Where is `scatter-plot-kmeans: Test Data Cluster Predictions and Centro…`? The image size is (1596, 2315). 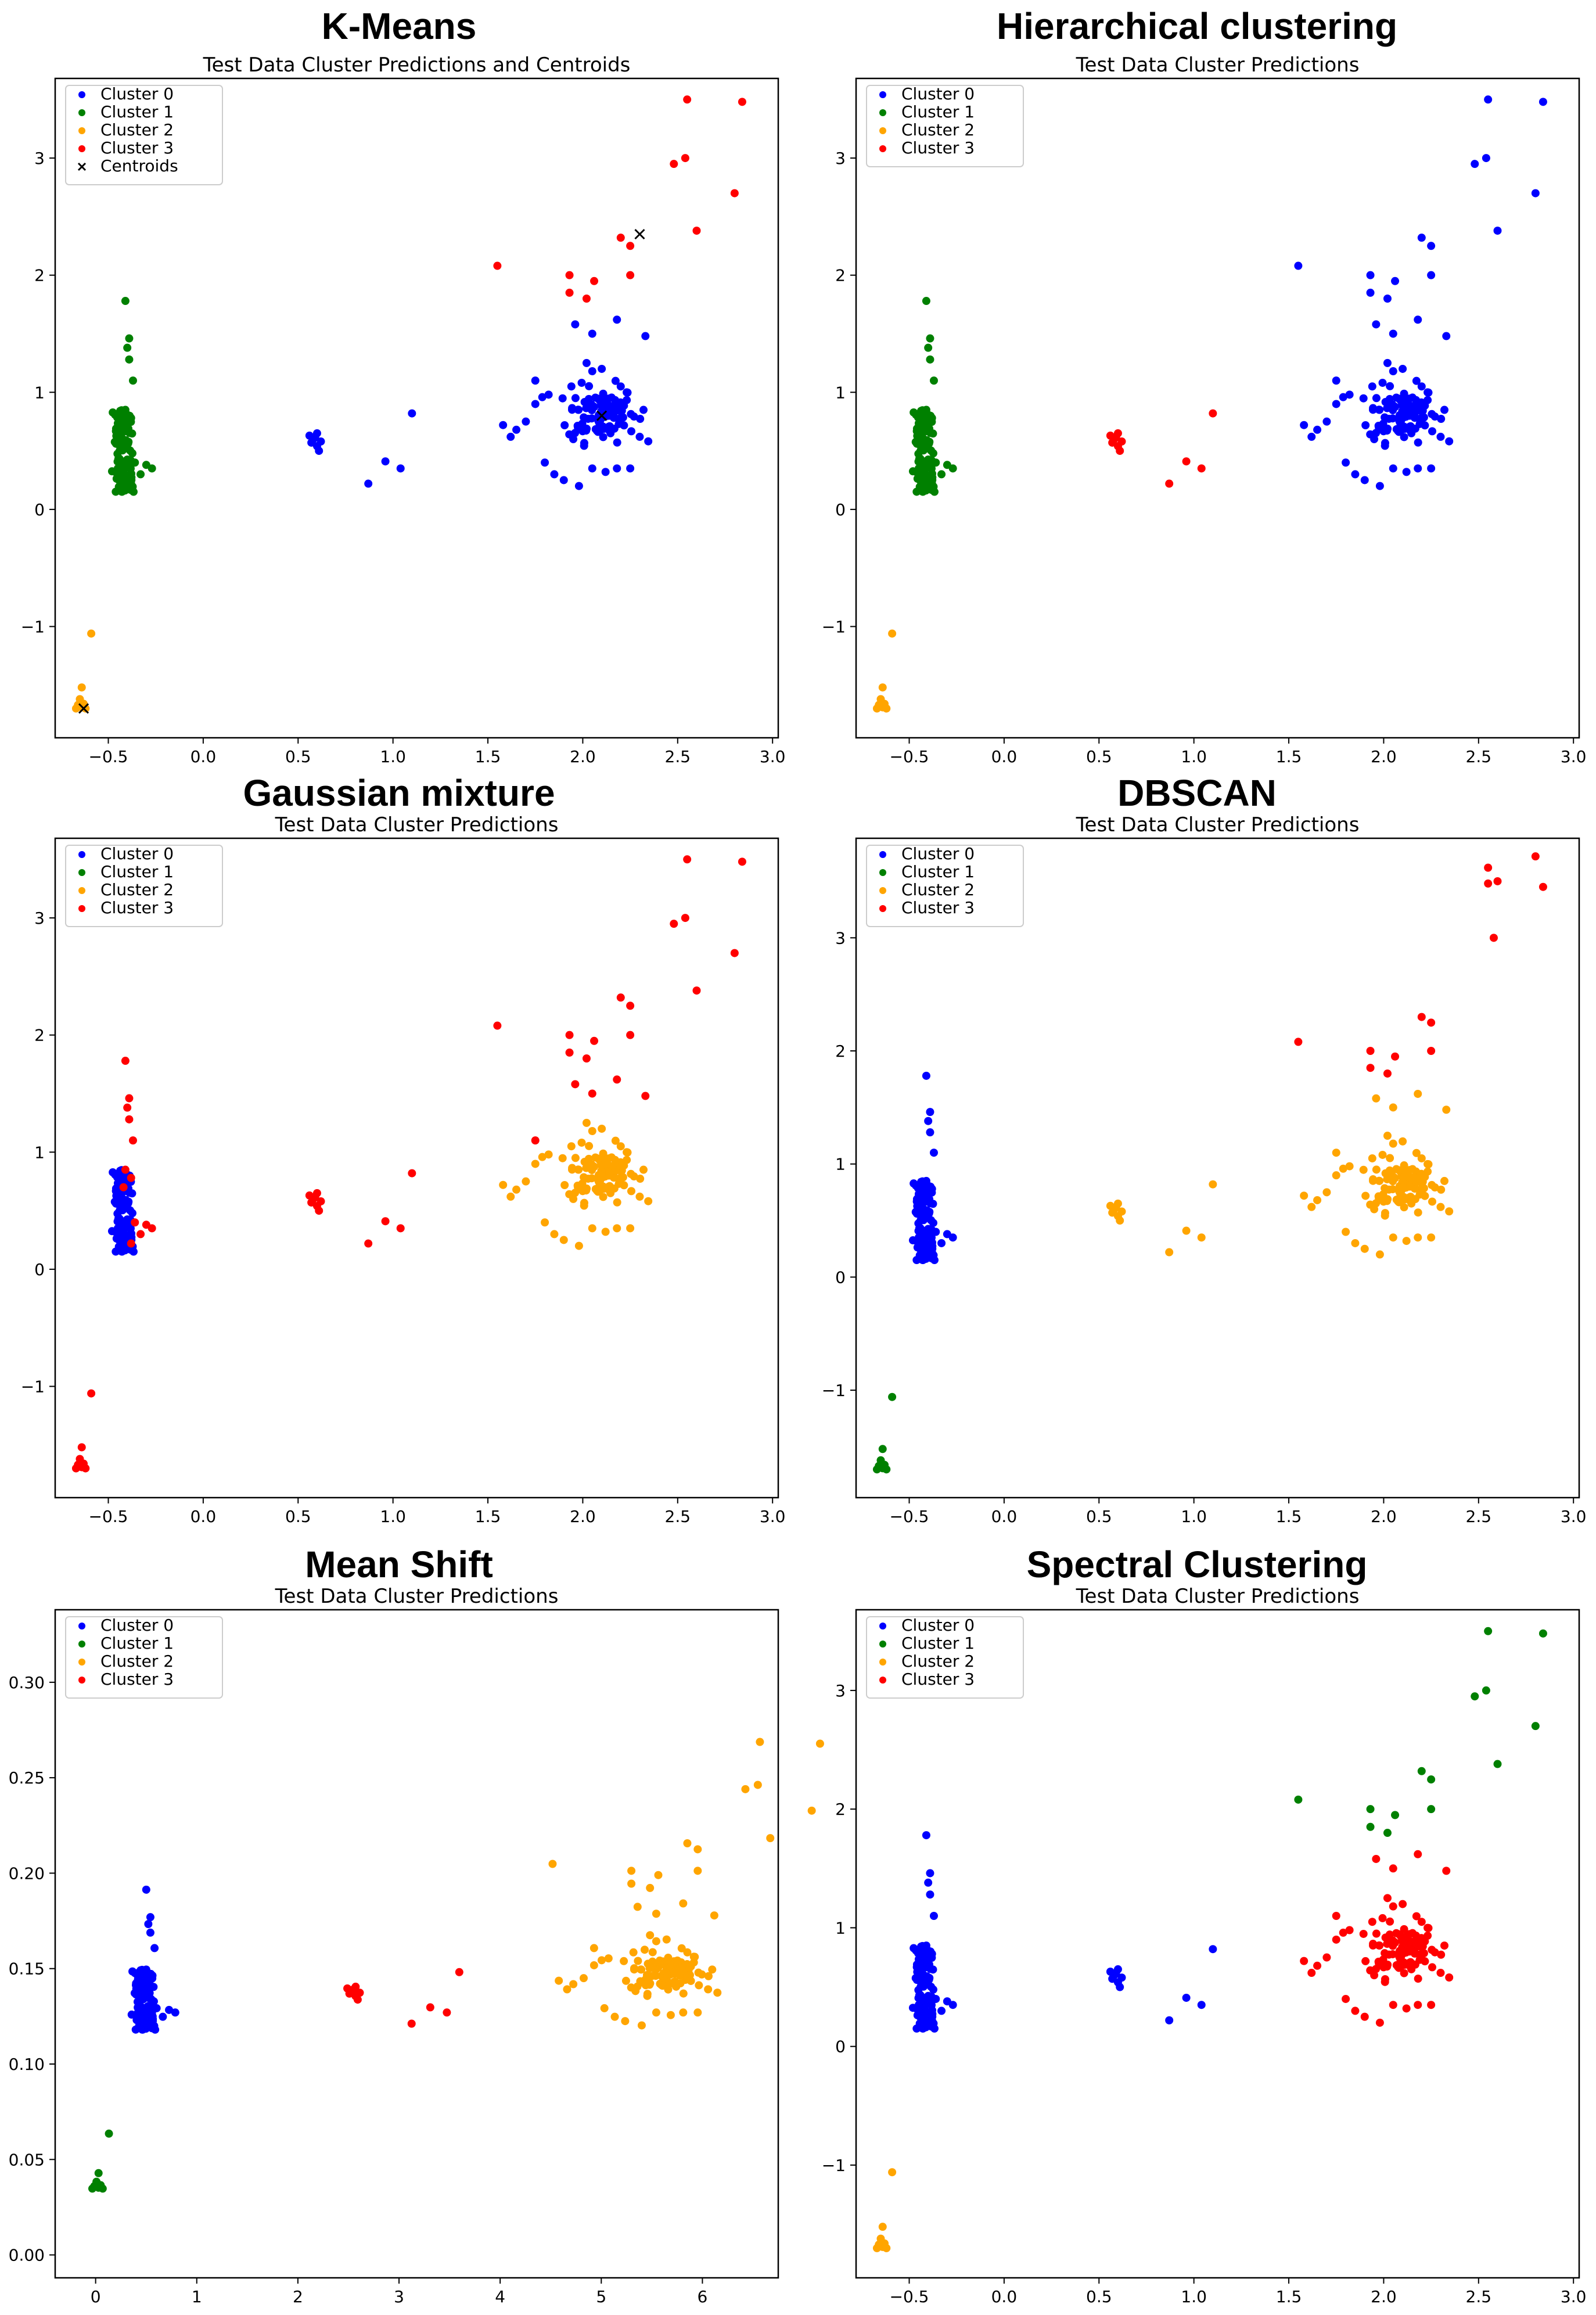 scatter-plot-kmeans: Test Data Cluster Predictions and Centro… is located at coordinates (404, 409).